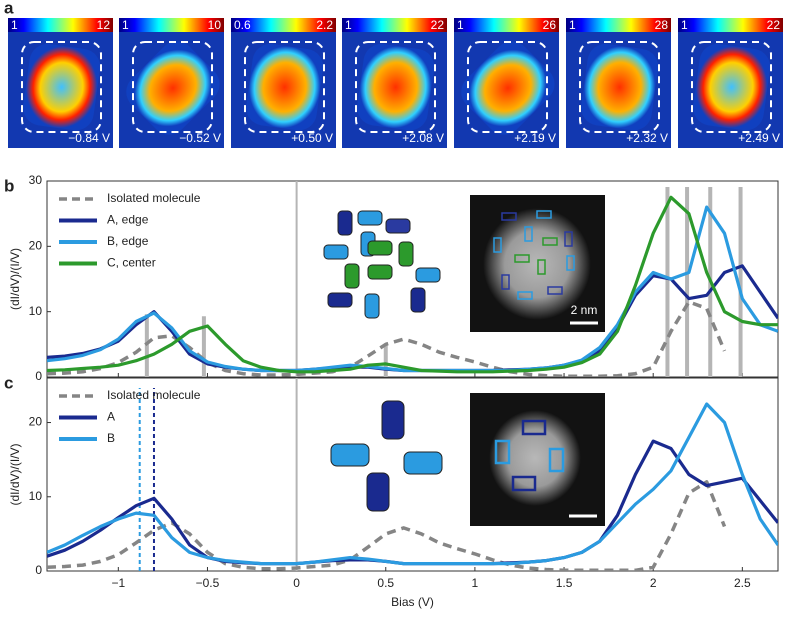 The height and width of the screenshot is (617, 788). What do you see at coordinates (111, 438) in the screenshot?
I see `legend-label: B` at bounding box center [111, 438].